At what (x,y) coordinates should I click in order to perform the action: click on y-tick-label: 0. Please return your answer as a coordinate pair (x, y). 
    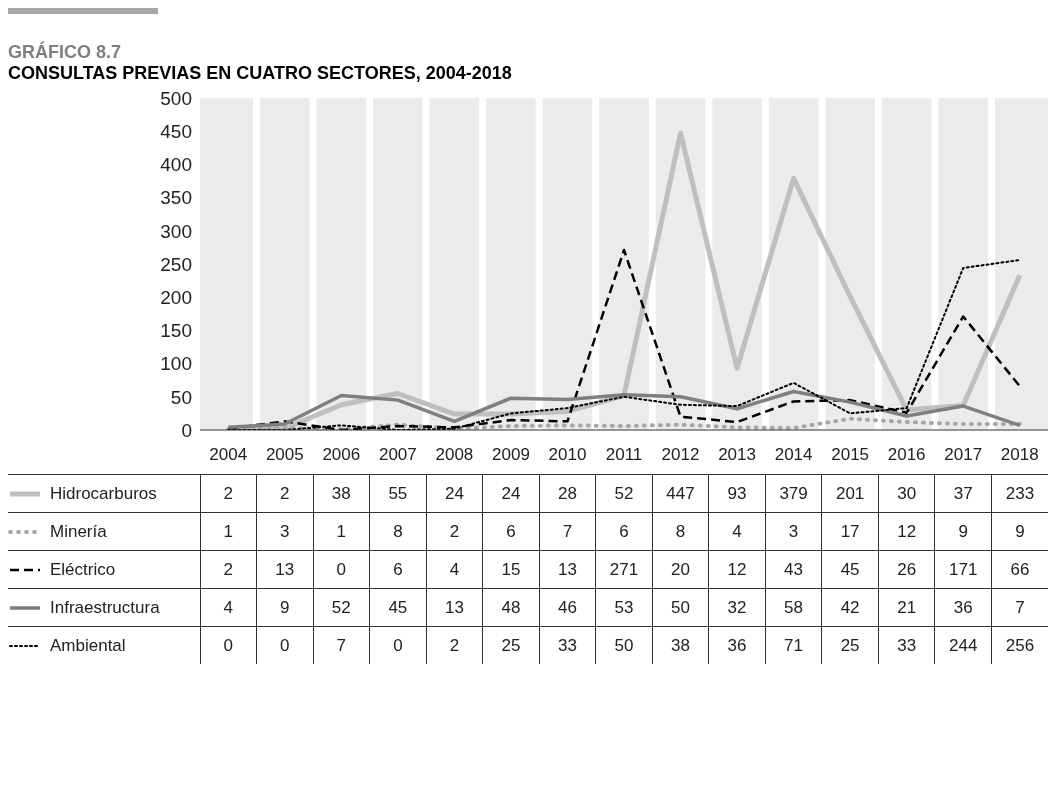
    Looking at the image, I should click on (186, 430).